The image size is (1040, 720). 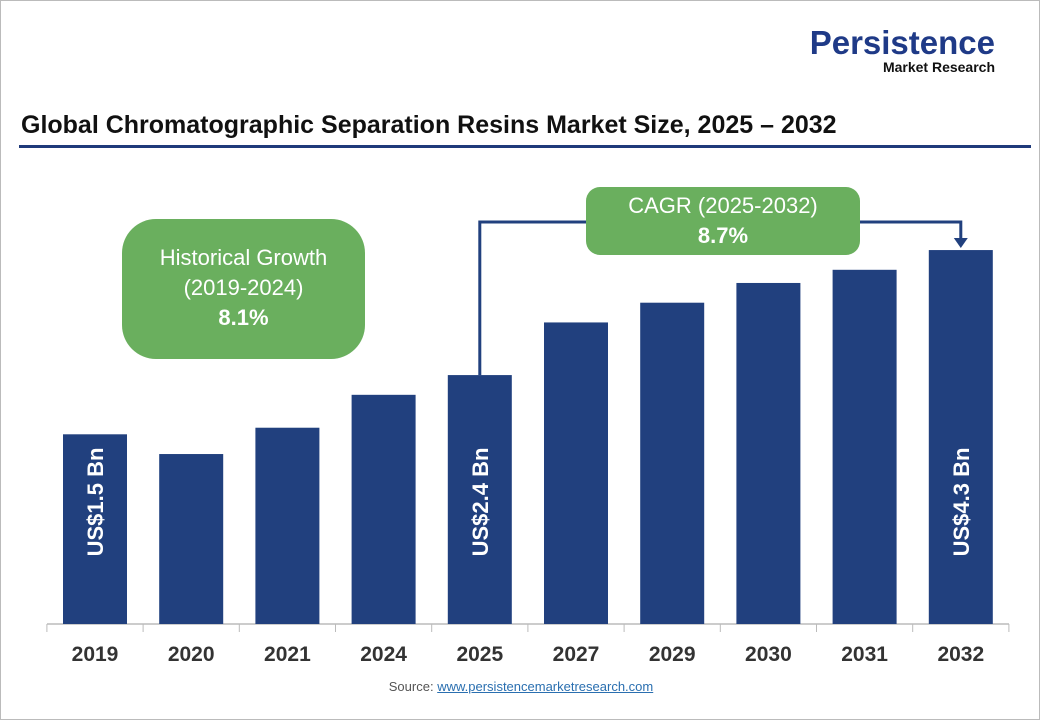 I want to click on x-tick-label-2030: 2030, so click(x=768, y=654).